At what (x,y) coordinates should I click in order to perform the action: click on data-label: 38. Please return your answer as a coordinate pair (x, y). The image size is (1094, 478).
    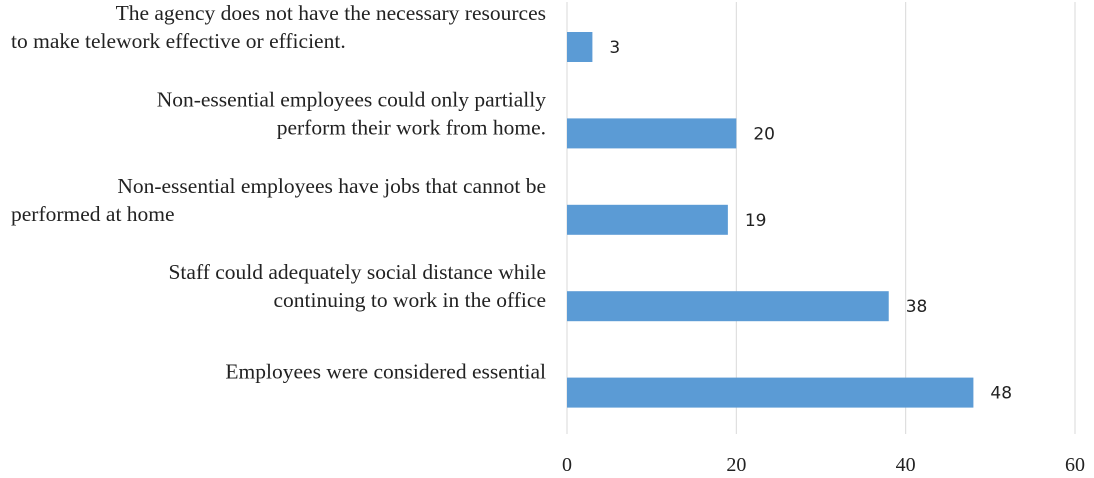
    Looking at the image, I should click on (917, 307).